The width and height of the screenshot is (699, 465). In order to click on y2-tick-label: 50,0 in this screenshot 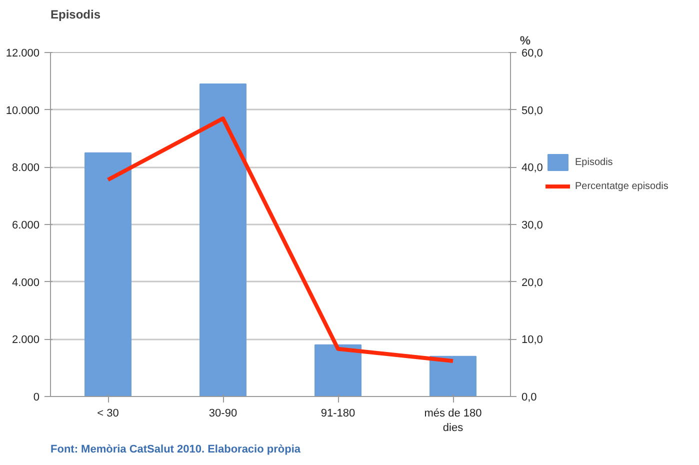, I will do `click(532, 110)`.